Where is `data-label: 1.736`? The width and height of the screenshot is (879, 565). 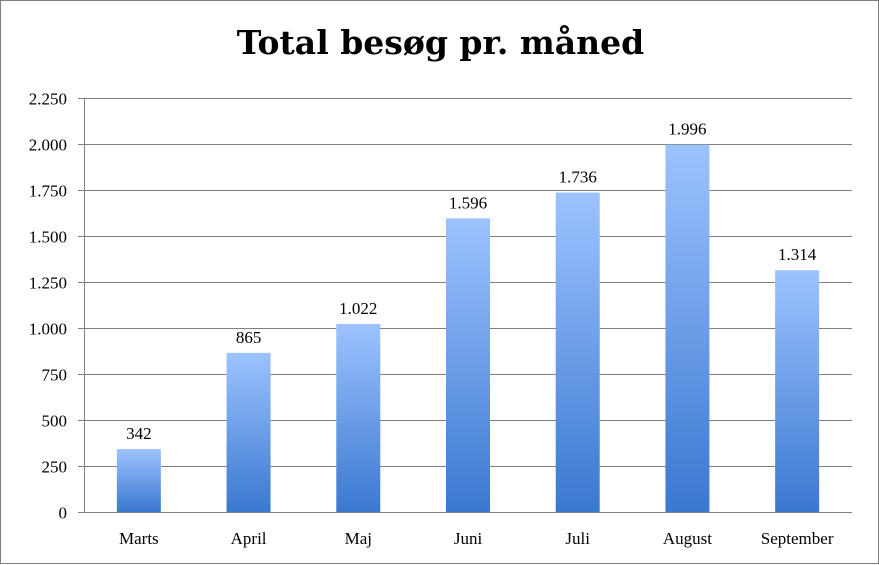
data-label: 1.736 is located at coordinates (578, 177).